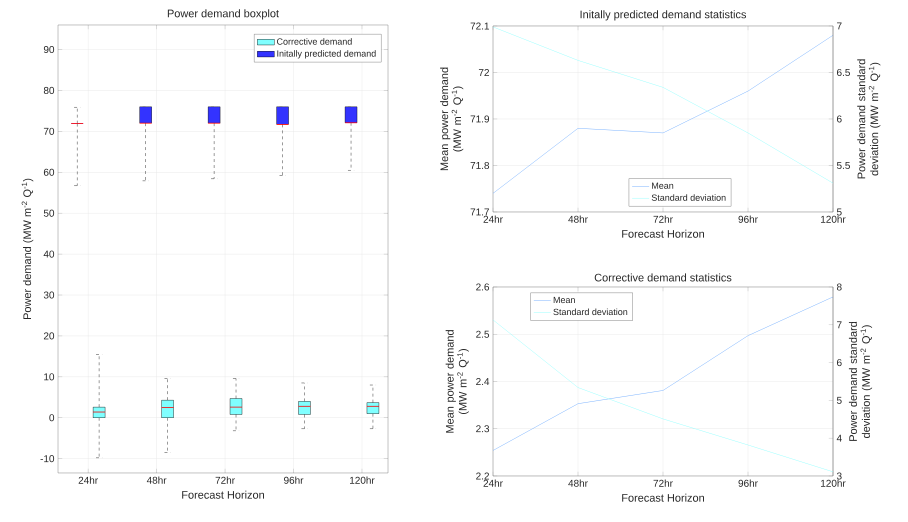 The image size is (908, 522). Describe the element at coordinates (49, 90) in the screenshot. I see `y-tick-label: 80` at that location.